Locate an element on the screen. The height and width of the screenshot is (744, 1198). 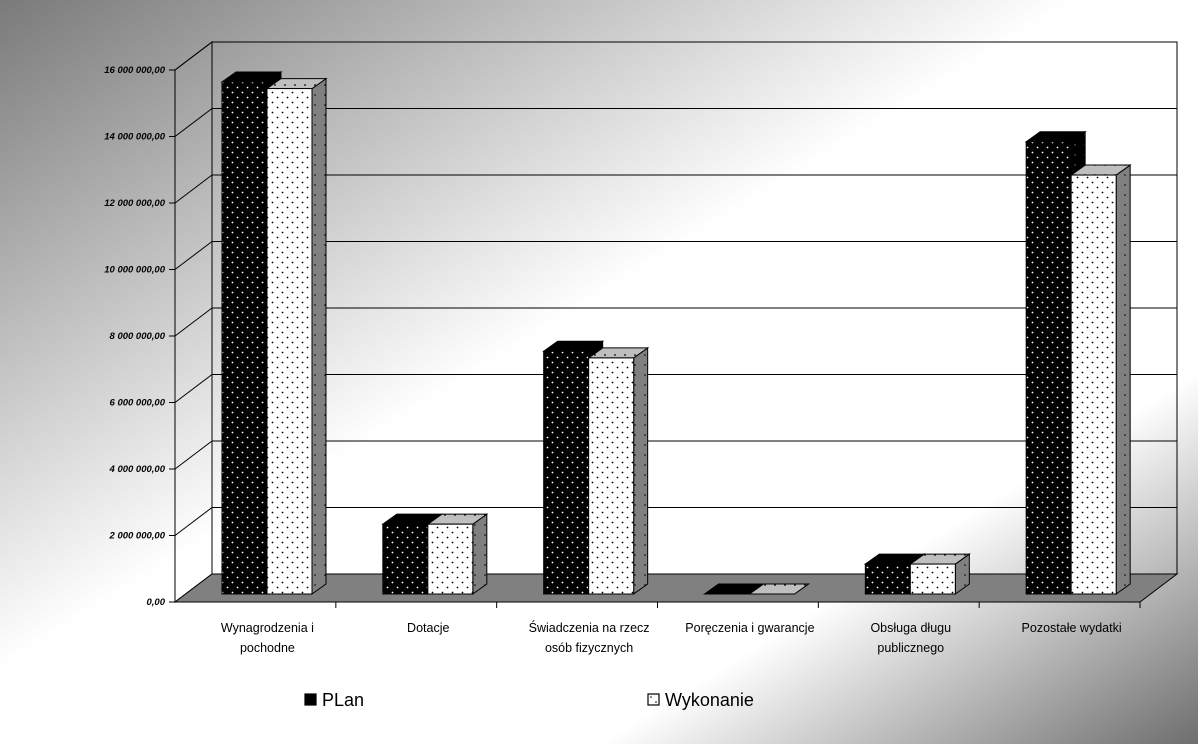
legend-label: Wykonanie is located at coordinates (709, 700).